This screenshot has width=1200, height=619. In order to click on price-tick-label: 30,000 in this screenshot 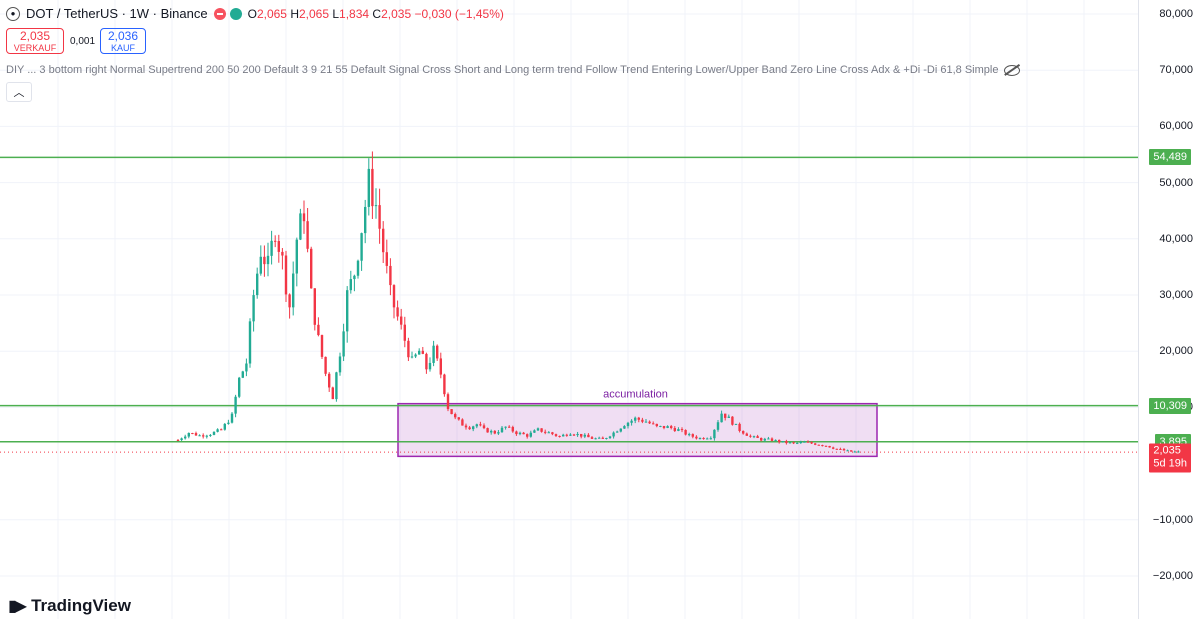, I will do `click(1176, 295)`.